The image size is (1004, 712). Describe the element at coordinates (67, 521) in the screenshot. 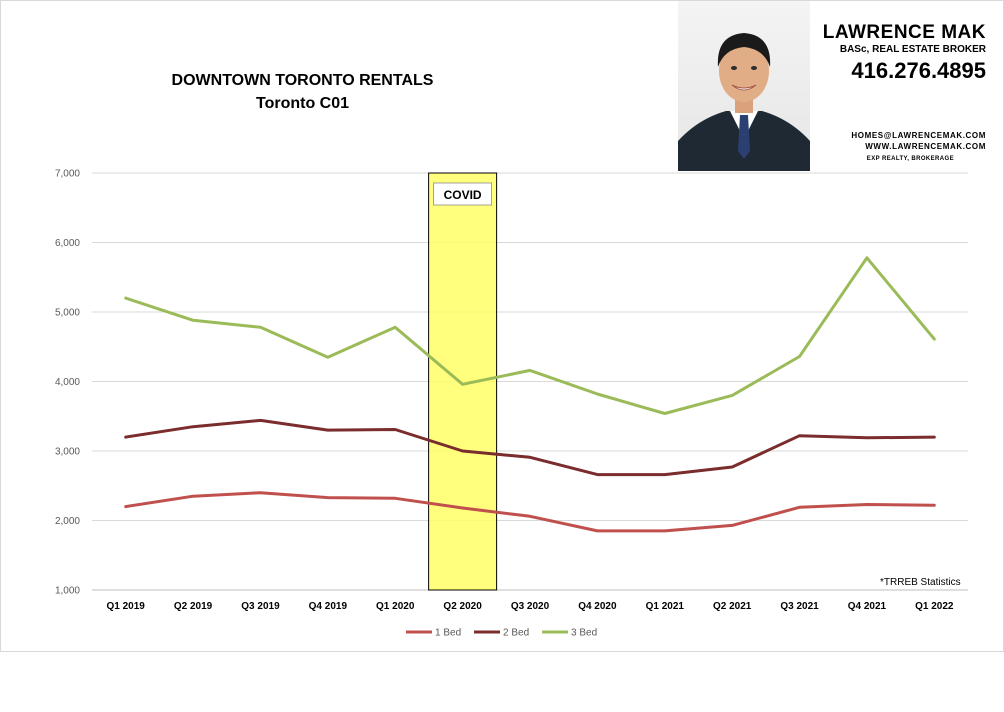

I see `y-tick-label: 2,000` at that location.